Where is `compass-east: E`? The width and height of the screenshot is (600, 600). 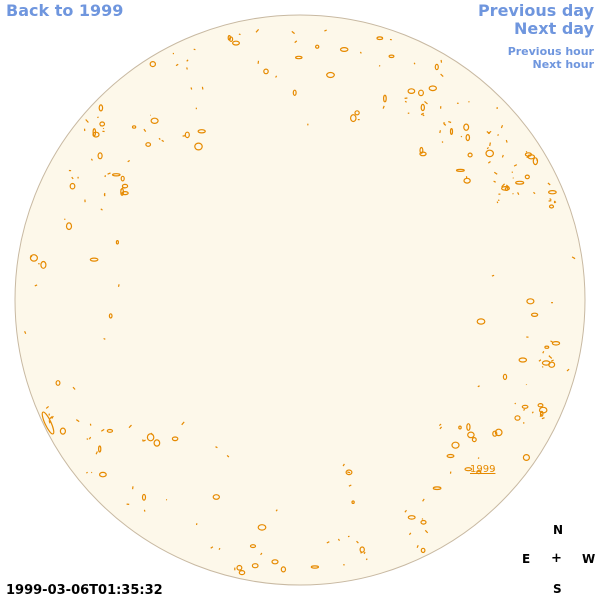 compass-east: E is located at coordinates (526, 559).